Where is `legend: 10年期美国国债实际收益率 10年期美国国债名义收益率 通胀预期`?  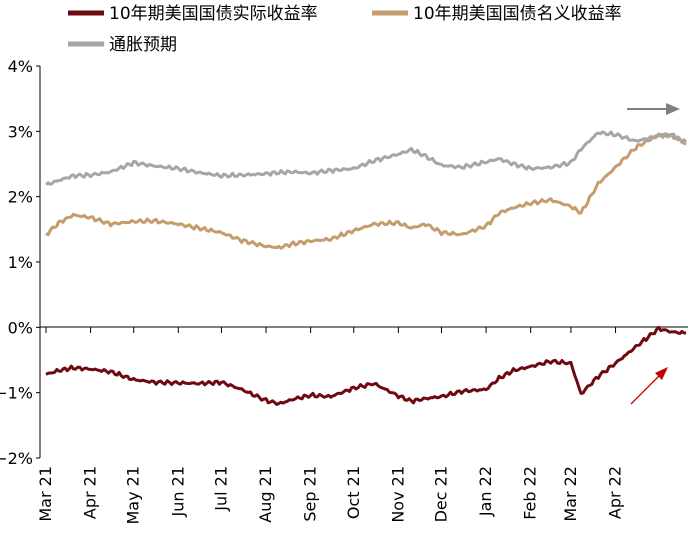 legend: 10年期美国国债实际收益率 10年期美国国债名义收益率 通胀预期 is located at coordinates (345, 29).